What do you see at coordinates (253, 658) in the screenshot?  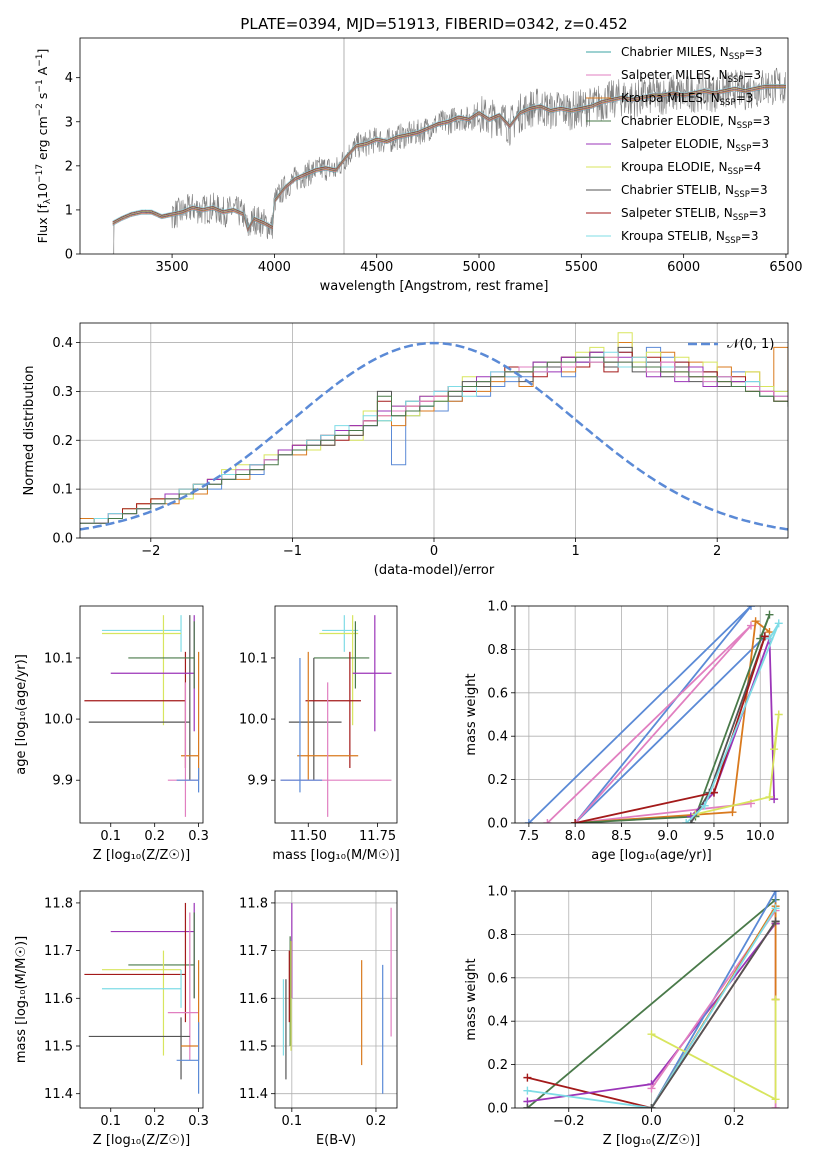 I see `y-tick-label: 10.1` at bounding box center [253, 658].